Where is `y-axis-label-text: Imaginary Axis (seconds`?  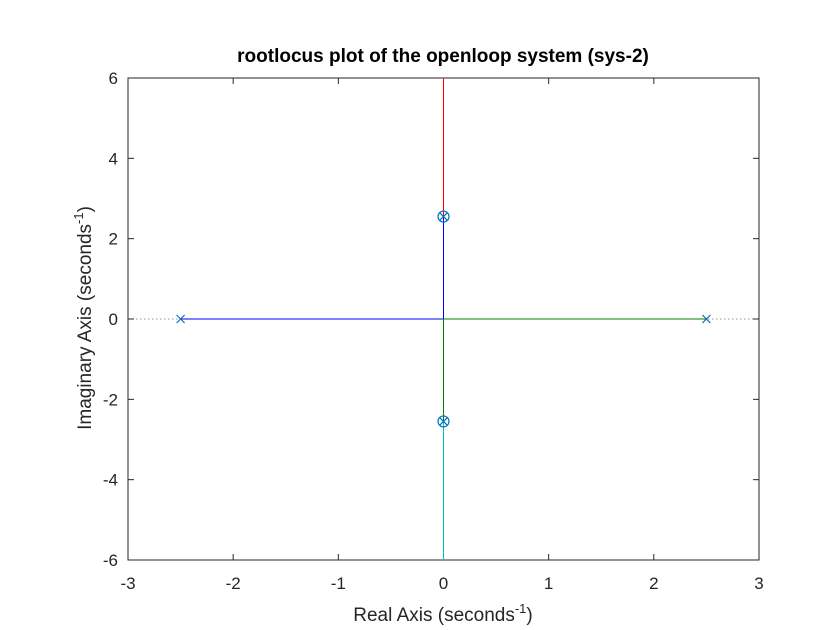 y-axis-label-text: Imaginary Axis (seconds is located at coordinates (85, 327).